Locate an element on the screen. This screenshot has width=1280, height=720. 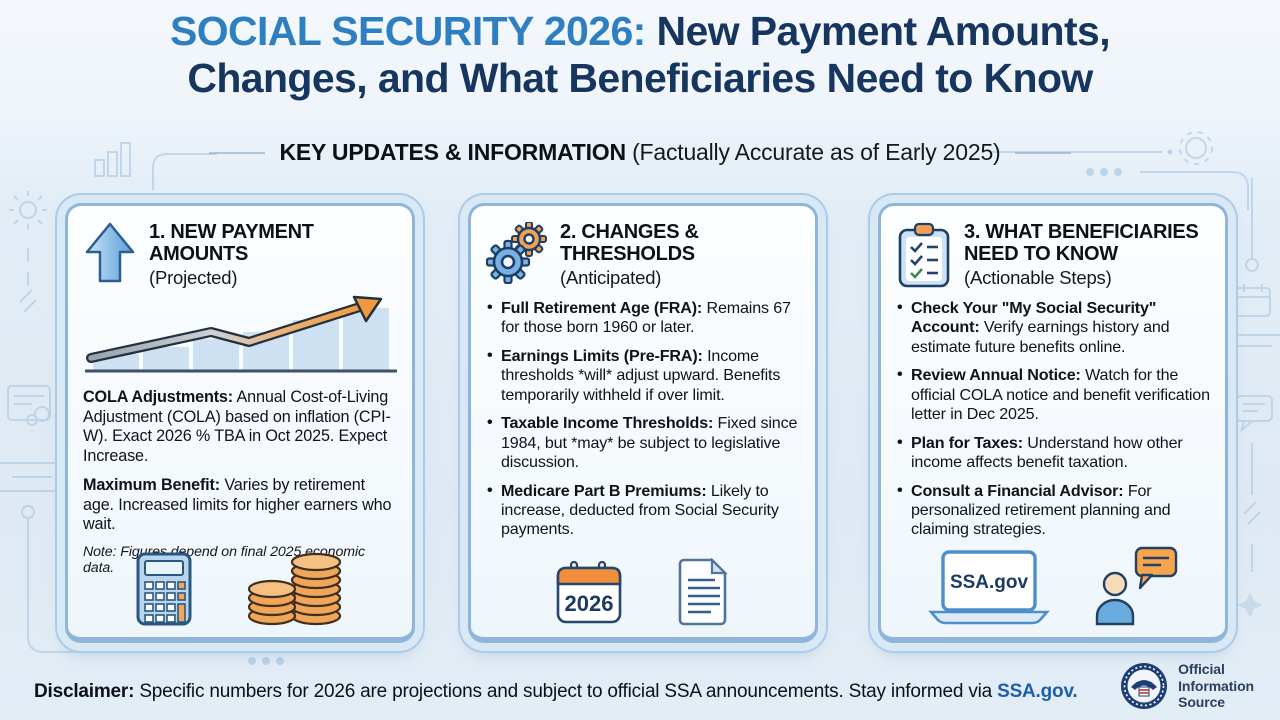
subheader-bold: KEY UPDATES & INFORMATION is located at coordinates (452, 152).